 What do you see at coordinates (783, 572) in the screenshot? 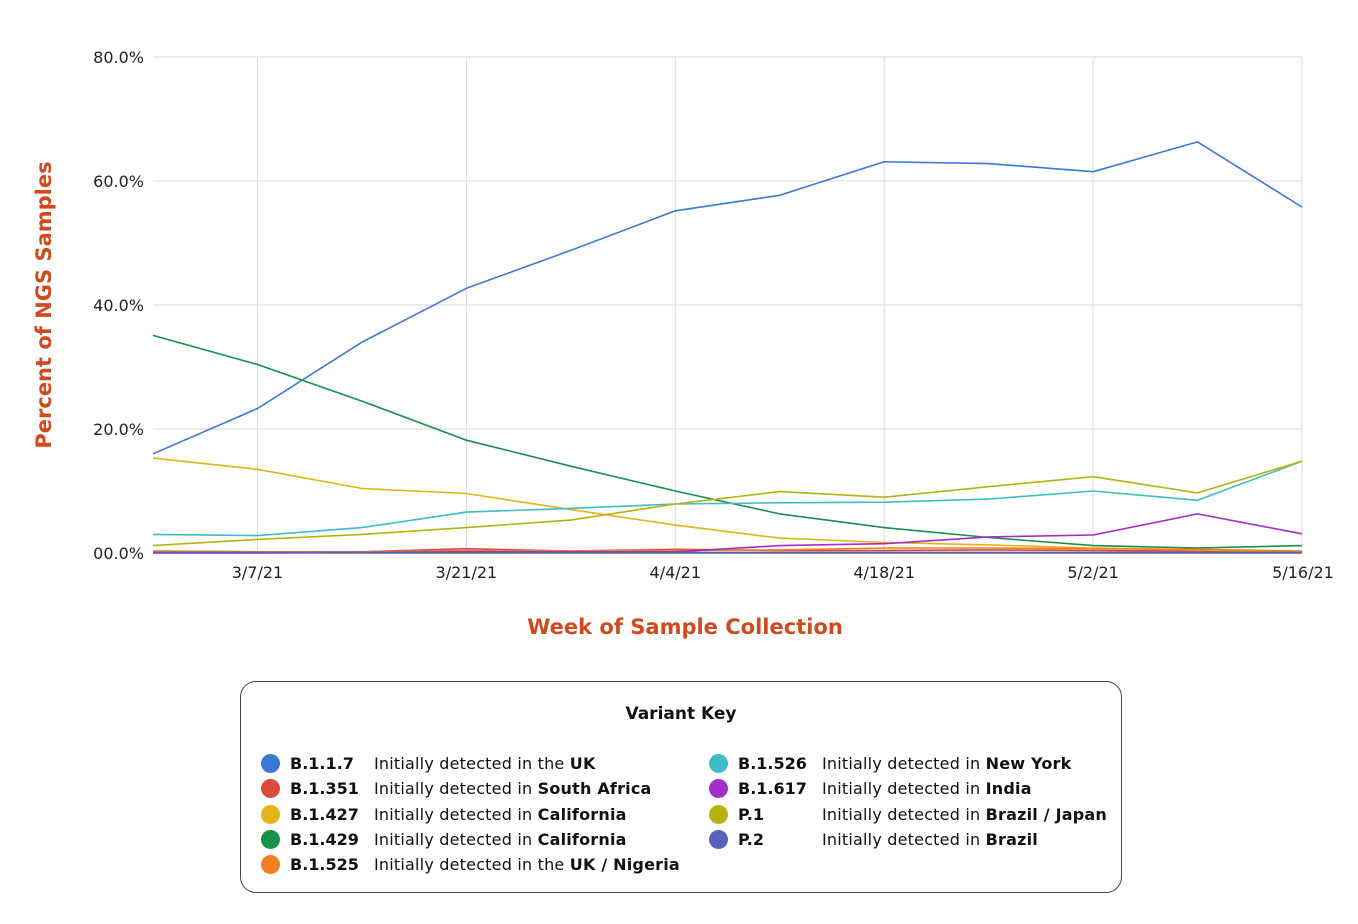
I see `x-axis-ticks: 3/7/21 3/21/21 4/4/21 4/18/21 5/2/21 5/16/21` at bounding box center [783, 572].